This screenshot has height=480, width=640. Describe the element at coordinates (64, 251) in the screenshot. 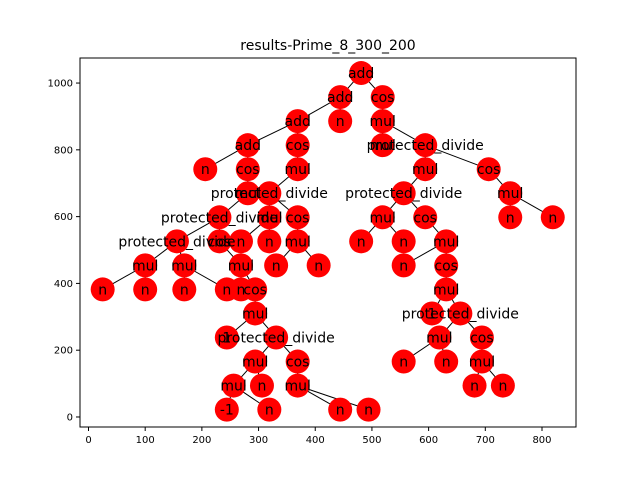

I see `y-axis-ticks: 0 200 400 600 800 1000` at that location.